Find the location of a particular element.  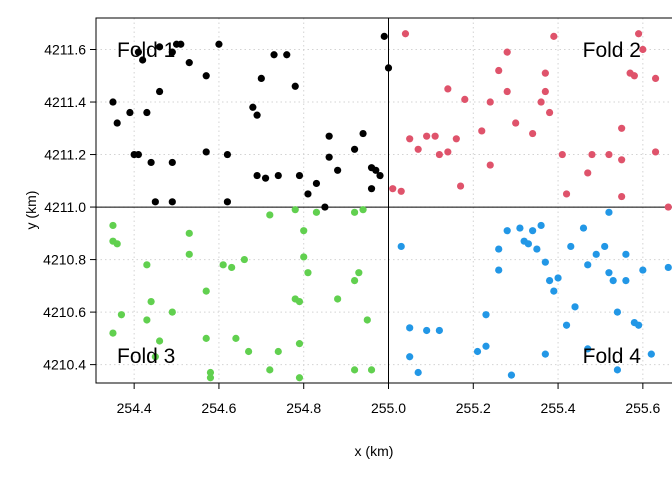

fold-3-label: Fold 3 is located at coordinates (146, 356).